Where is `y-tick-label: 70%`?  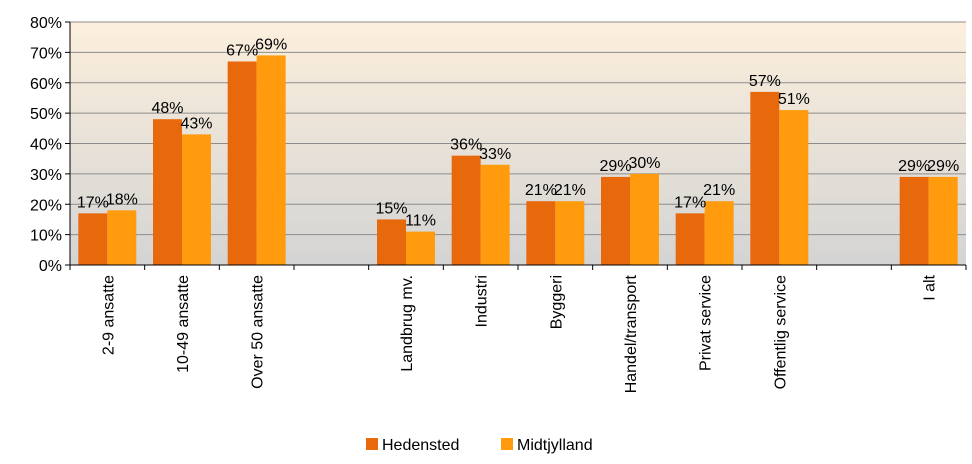 y-tick-label: 70% is located at coordinates (46, 53).